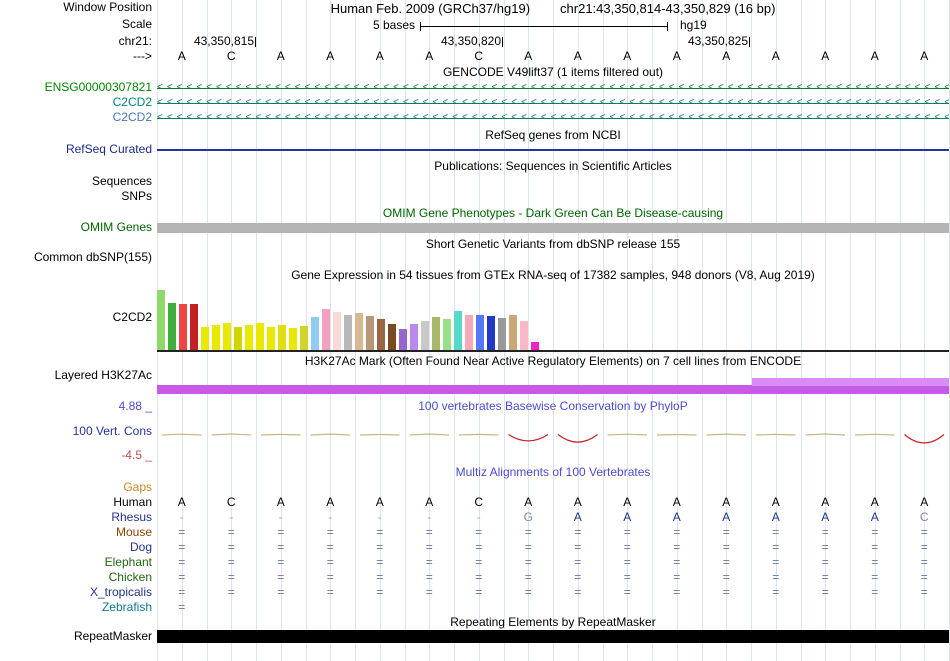  I want to click on sequences-label: Sequences, so click(121, 181).